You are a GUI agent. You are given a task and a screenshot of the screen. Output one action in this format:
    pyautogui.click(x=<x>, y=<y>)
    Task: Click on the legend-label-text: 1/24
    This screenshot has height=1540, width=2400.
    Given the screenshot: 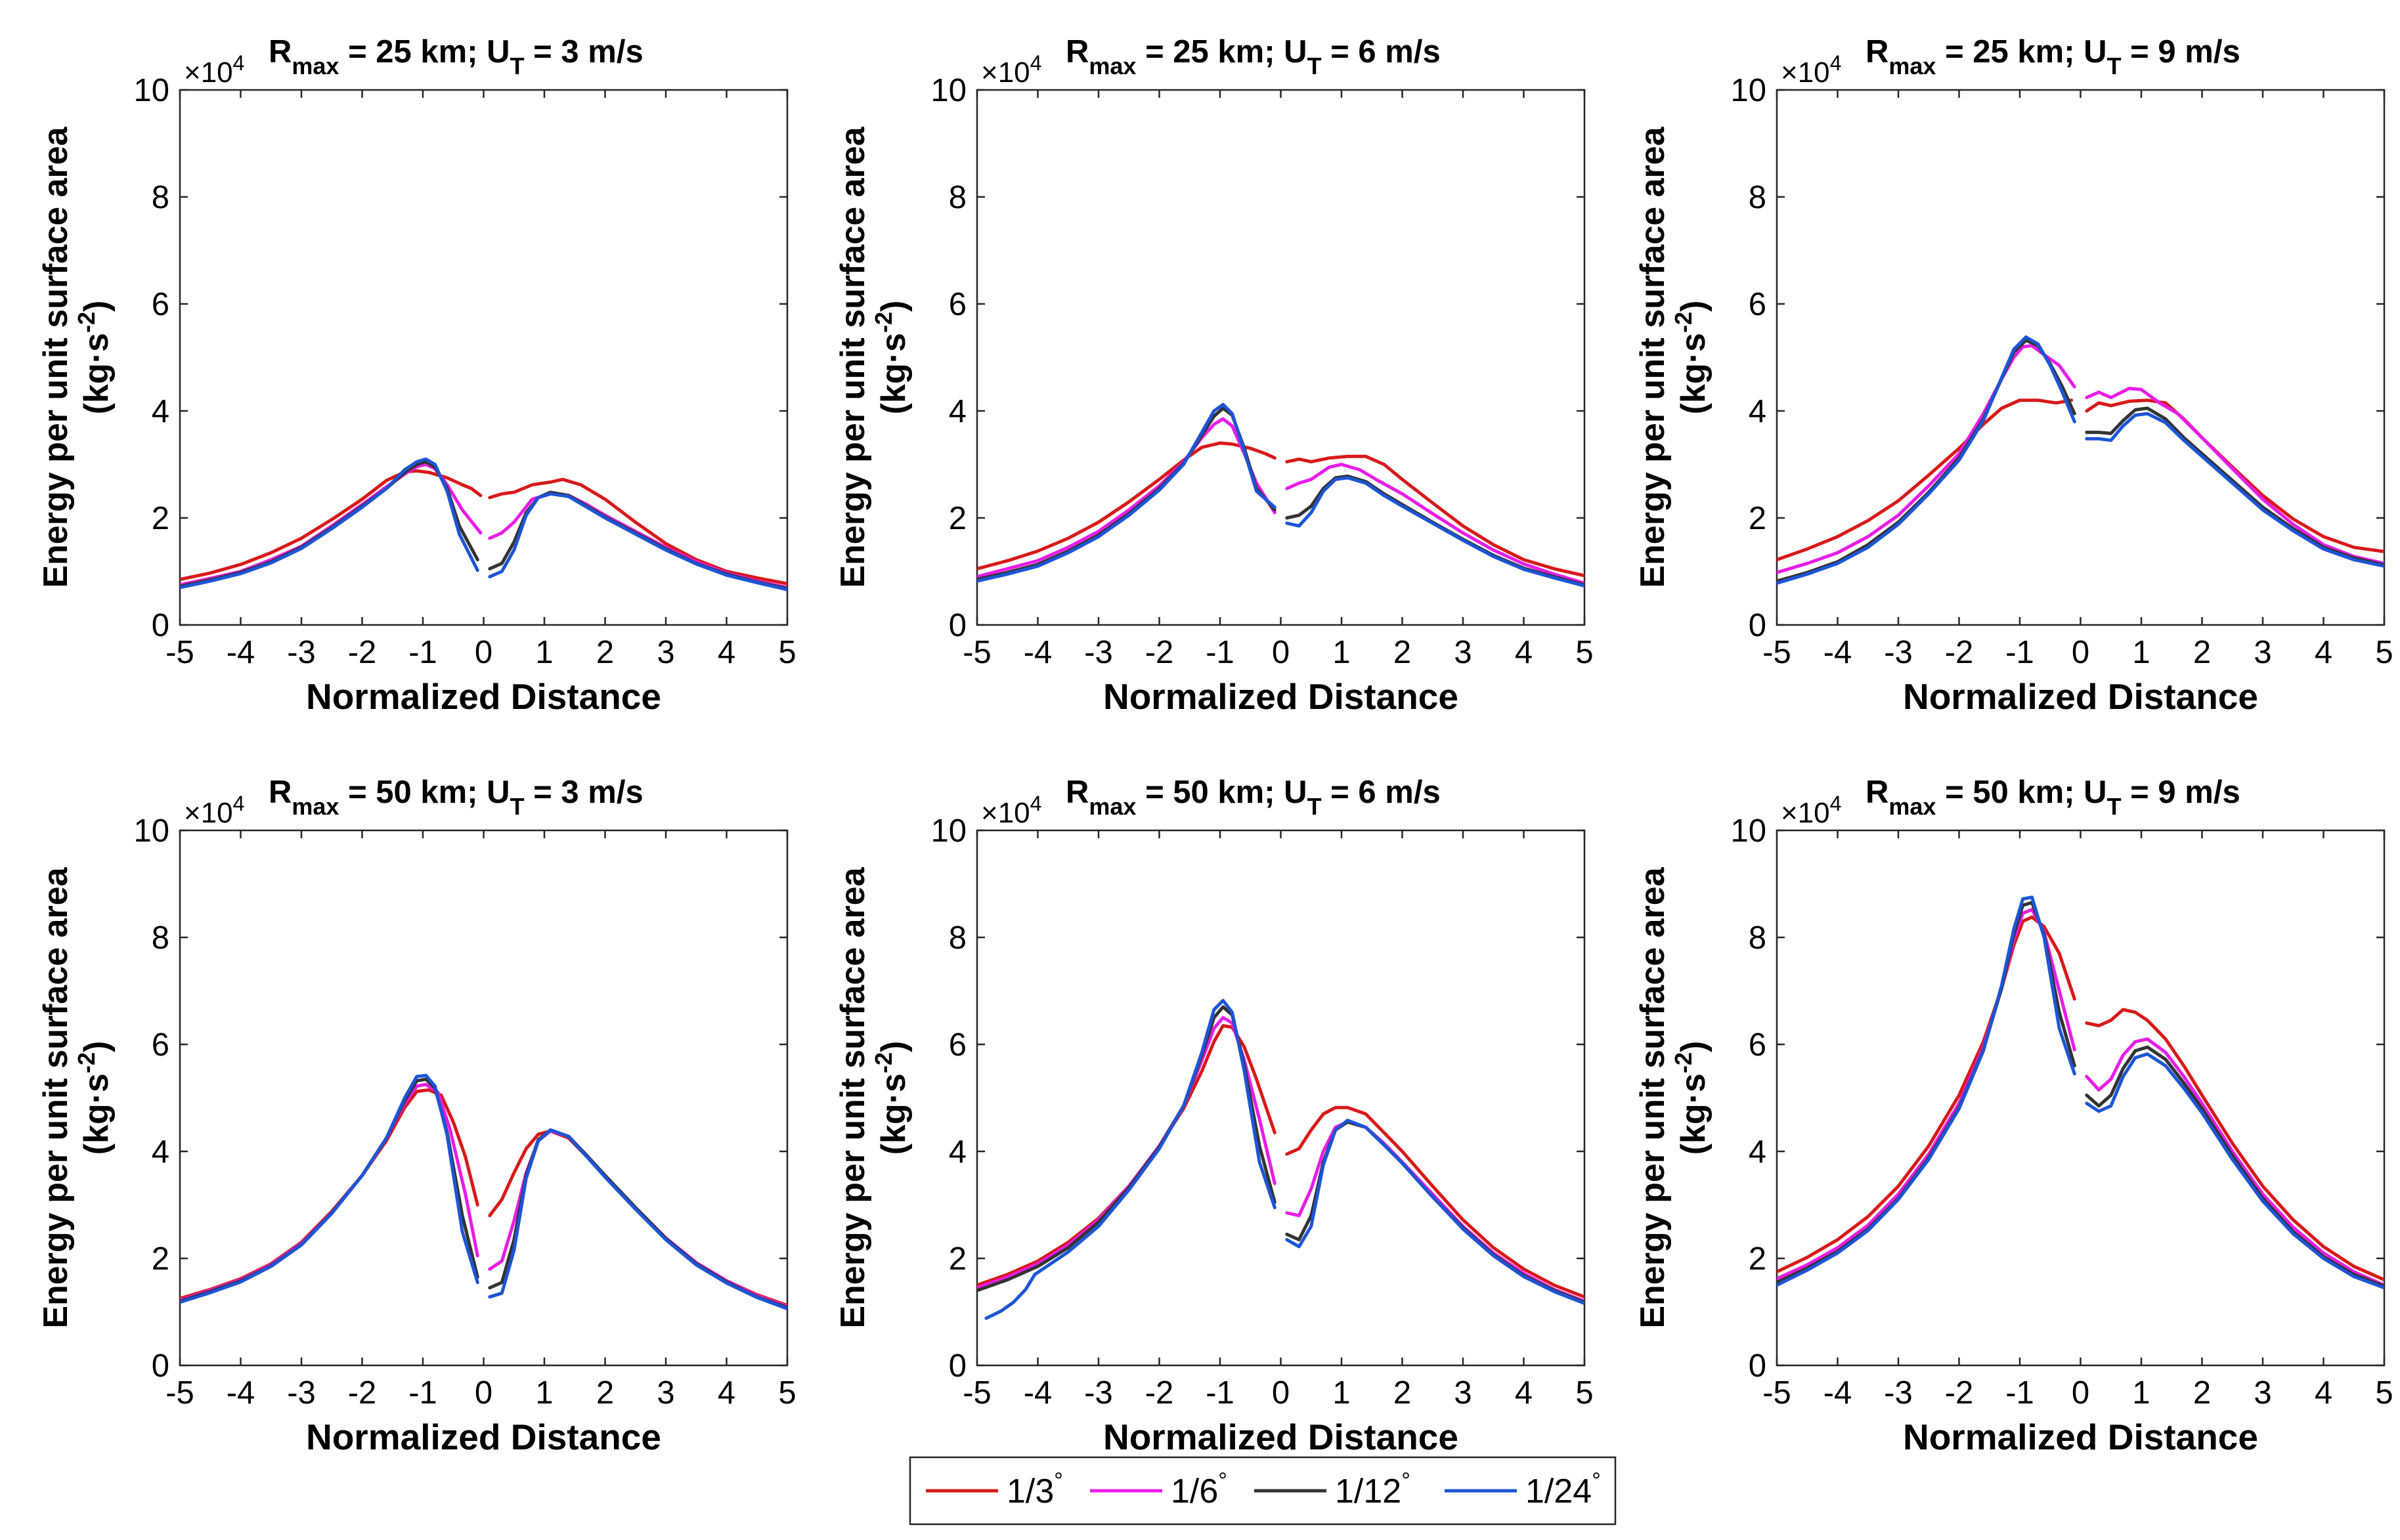 What is the action you would take?
    pyautogui.click(x=1559, y=1491)
    